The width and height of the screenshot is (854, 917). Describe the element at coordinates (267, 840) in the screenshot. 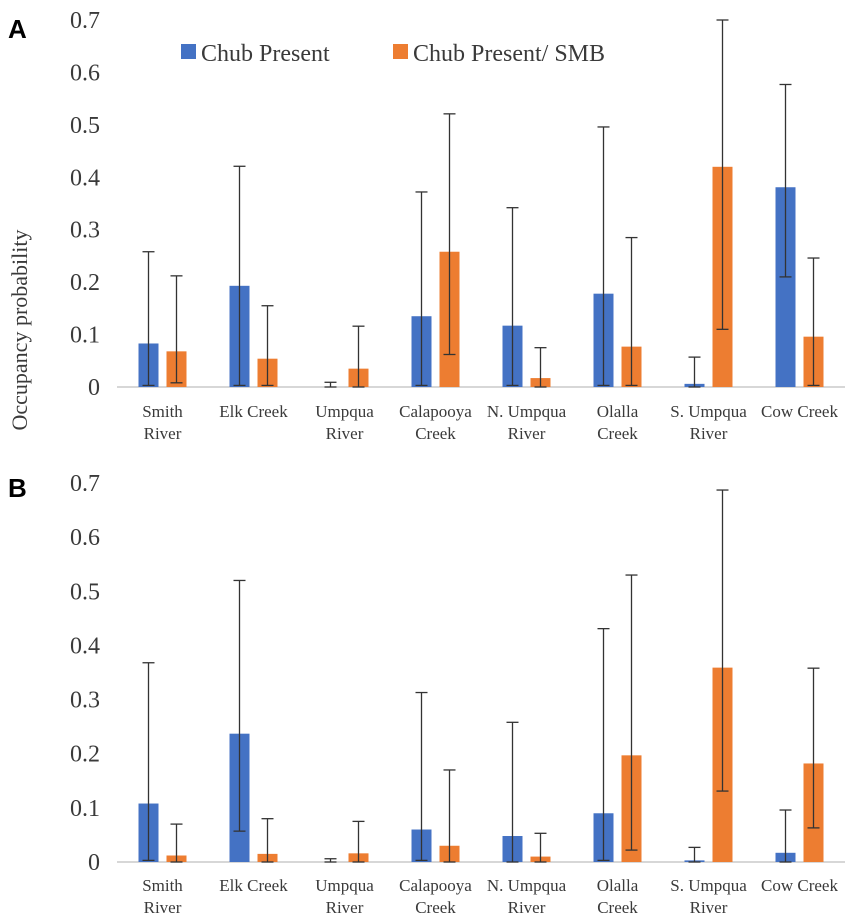

I see `panel-b-error-bar-elk-creek-chub-present-smb` at that location.